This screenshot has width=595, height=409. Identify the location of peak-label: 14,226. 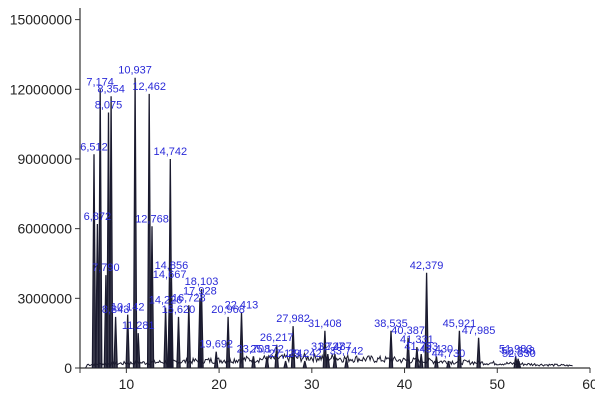
(166, 301).